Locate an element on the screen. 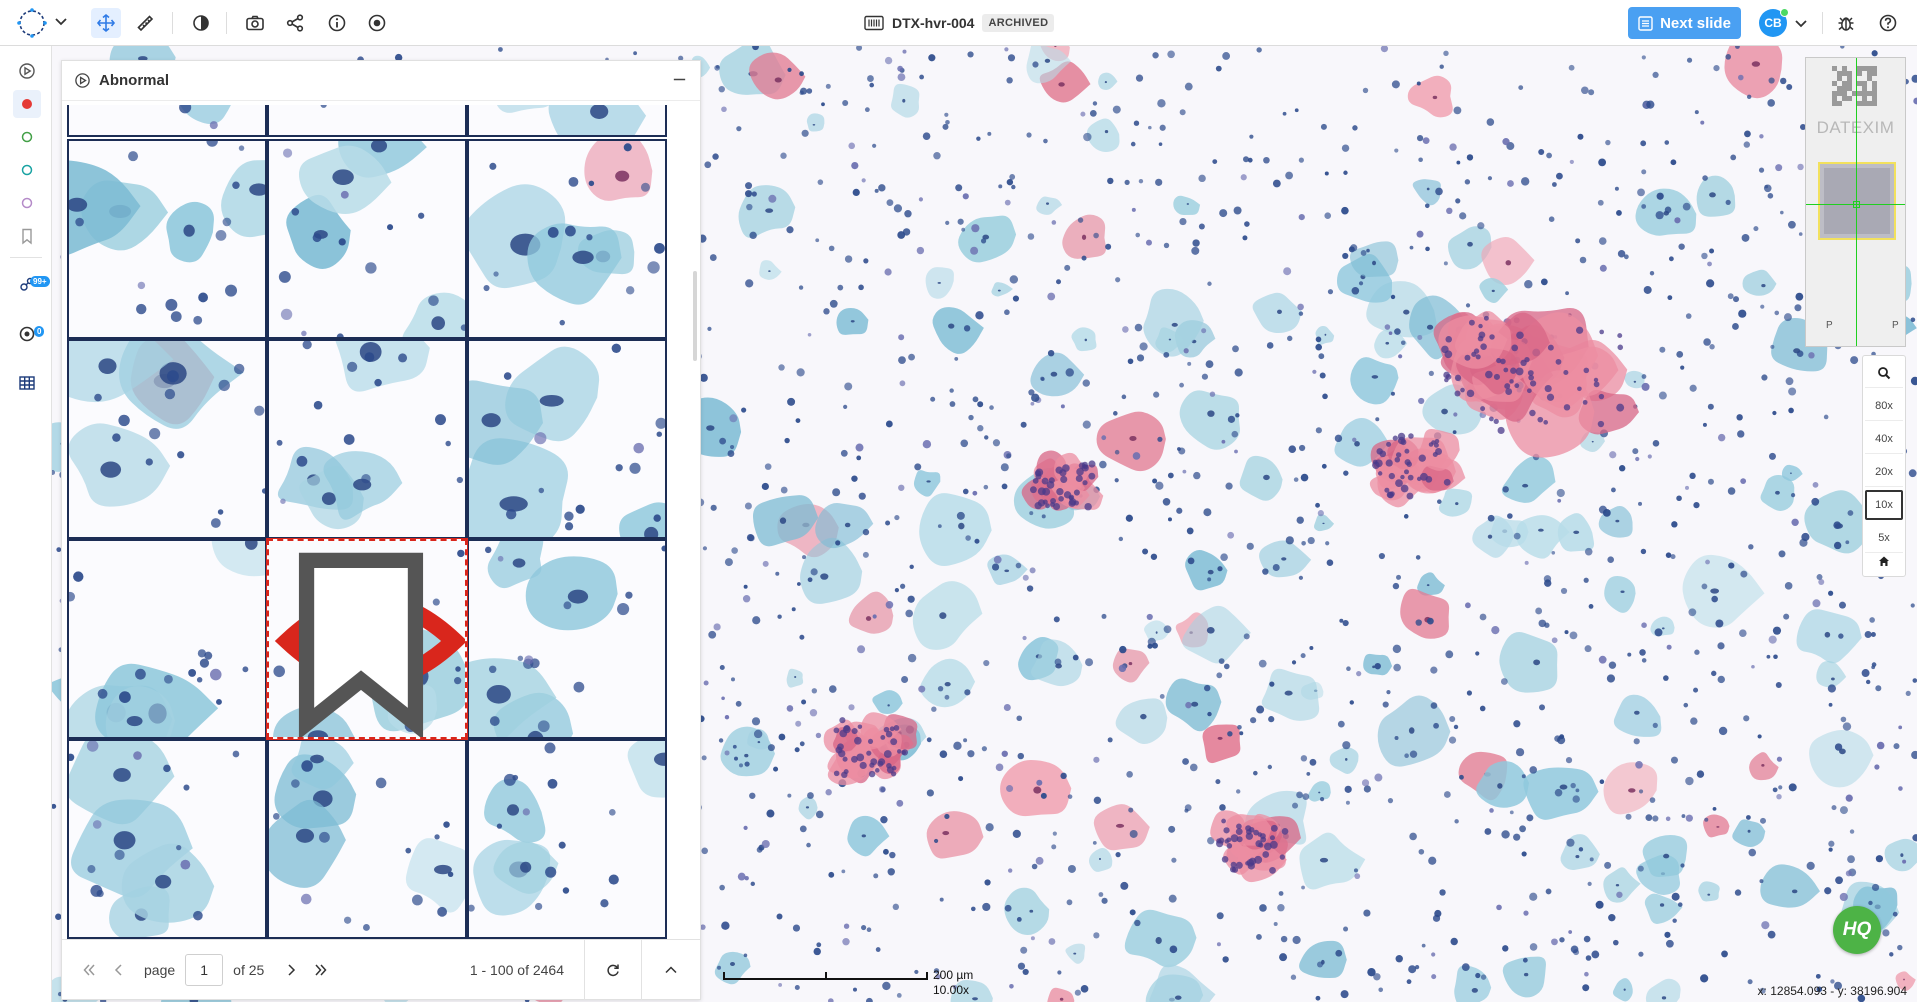 The height and width of the screenshot is (1002, 1917). navigator-viewport-marker is located at coordinates (1856, 204).